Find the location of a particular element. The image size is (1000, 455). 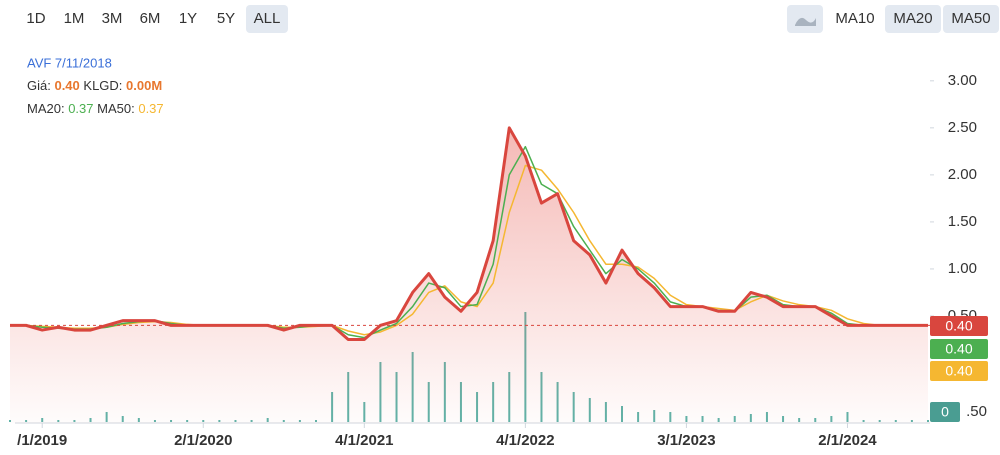

x-tick-label: 4/1/2022 is located at coordinates (525, 440).